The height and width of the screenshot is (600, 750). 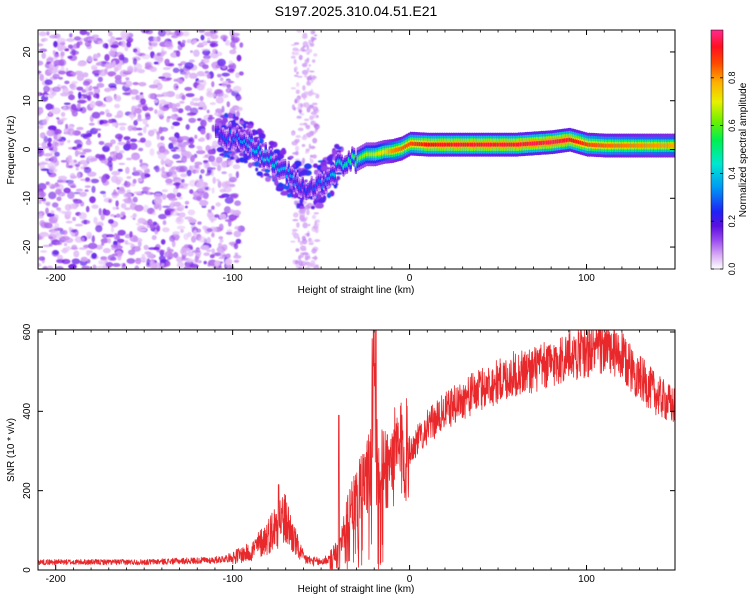 What do you see at coordinates (410, 579) in the screenshot?
I see `snr-x-tick-label: 0` at bounding box center [410, 579].